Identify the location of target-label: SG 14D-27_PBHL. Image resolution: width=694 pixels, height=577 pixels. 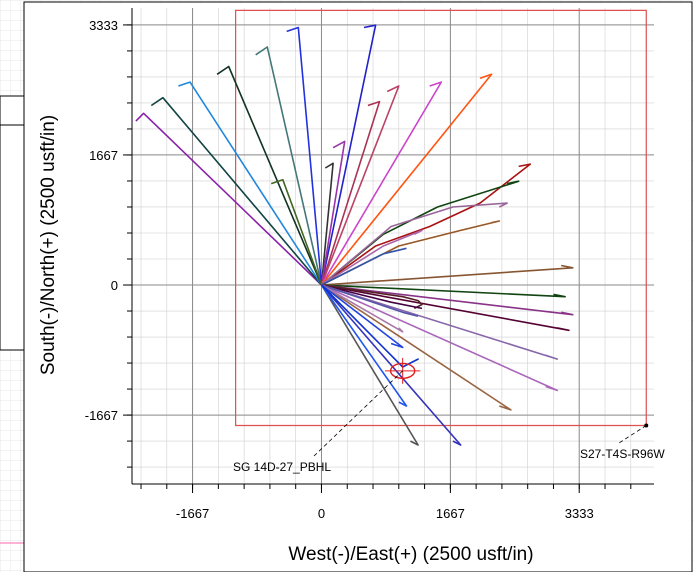
(282, 467).